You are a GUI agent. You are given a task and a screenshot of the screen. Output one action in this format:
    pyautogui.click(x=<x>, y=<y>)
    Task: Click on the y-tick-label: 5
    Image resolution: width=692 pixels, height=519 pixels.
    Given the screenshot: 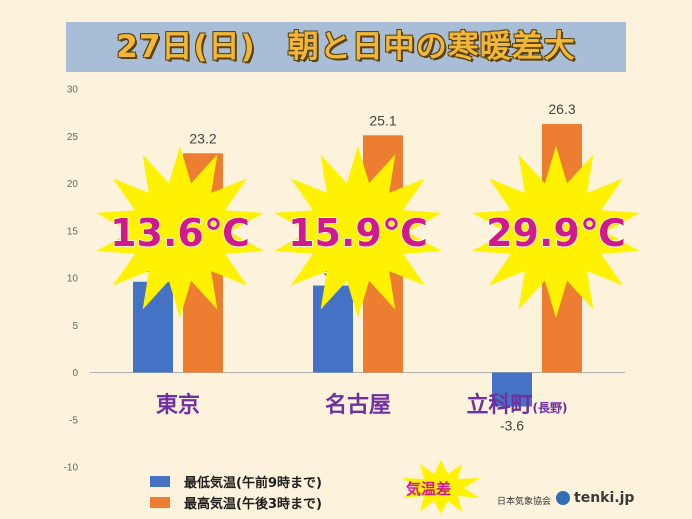 What is the action you would take?
    pyautogui.click(x=75, y=326)
    